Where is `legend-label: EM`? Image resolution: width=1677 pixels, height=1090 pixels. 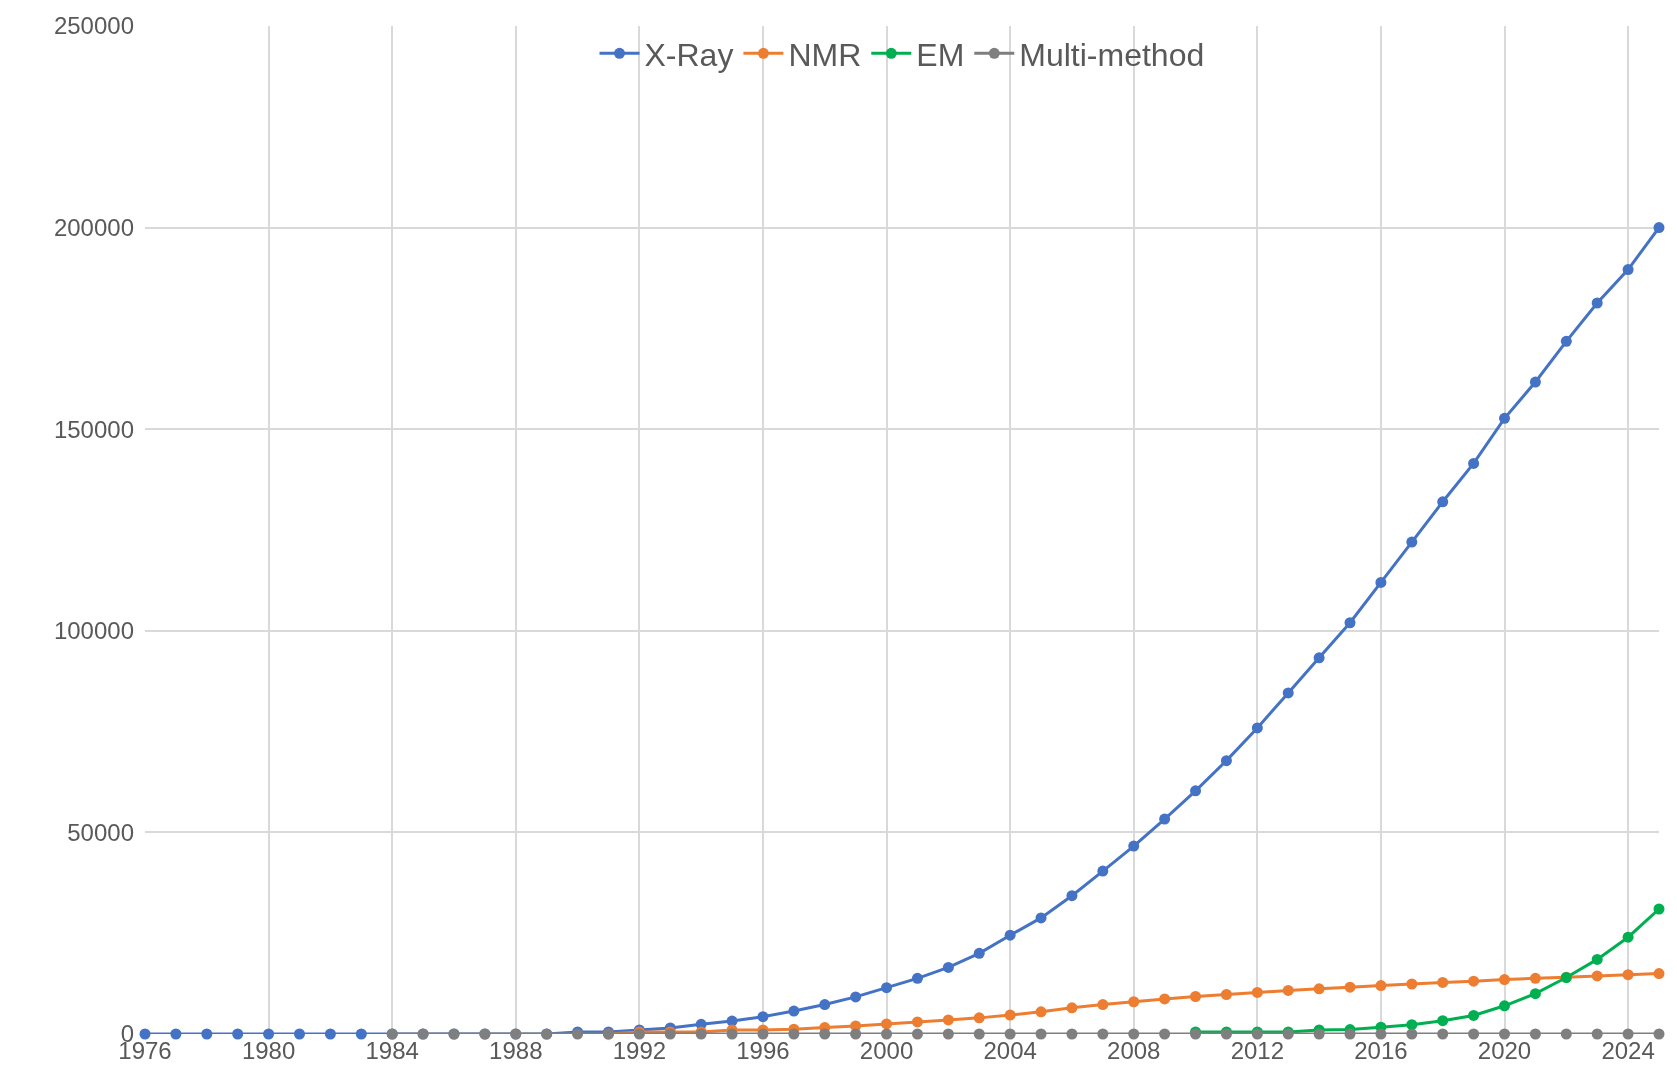 legend-label: EM is located at coordinates (940, 54).